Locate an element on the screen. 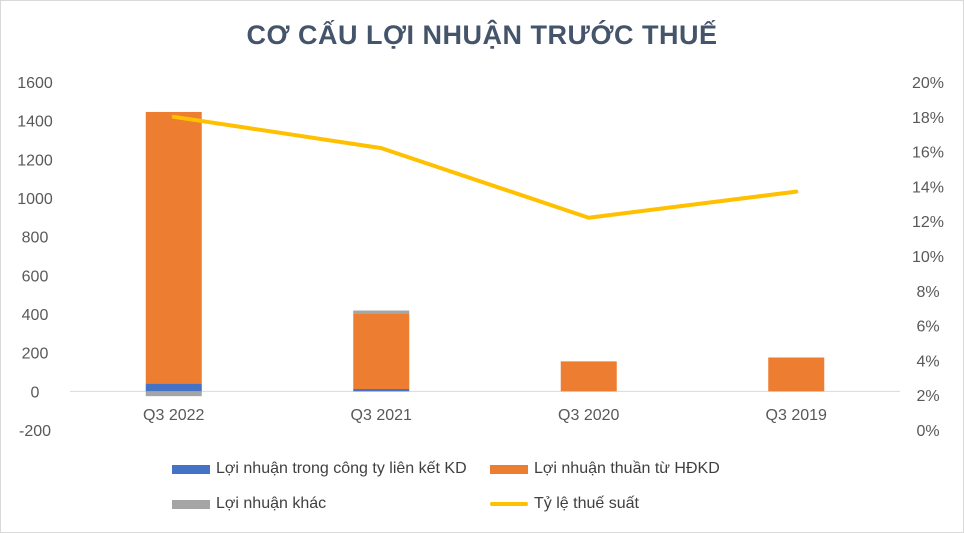 The width and height of the screenshot is (964, 533). y-left-tick-label: 800 is located at coordinates (35, 238).